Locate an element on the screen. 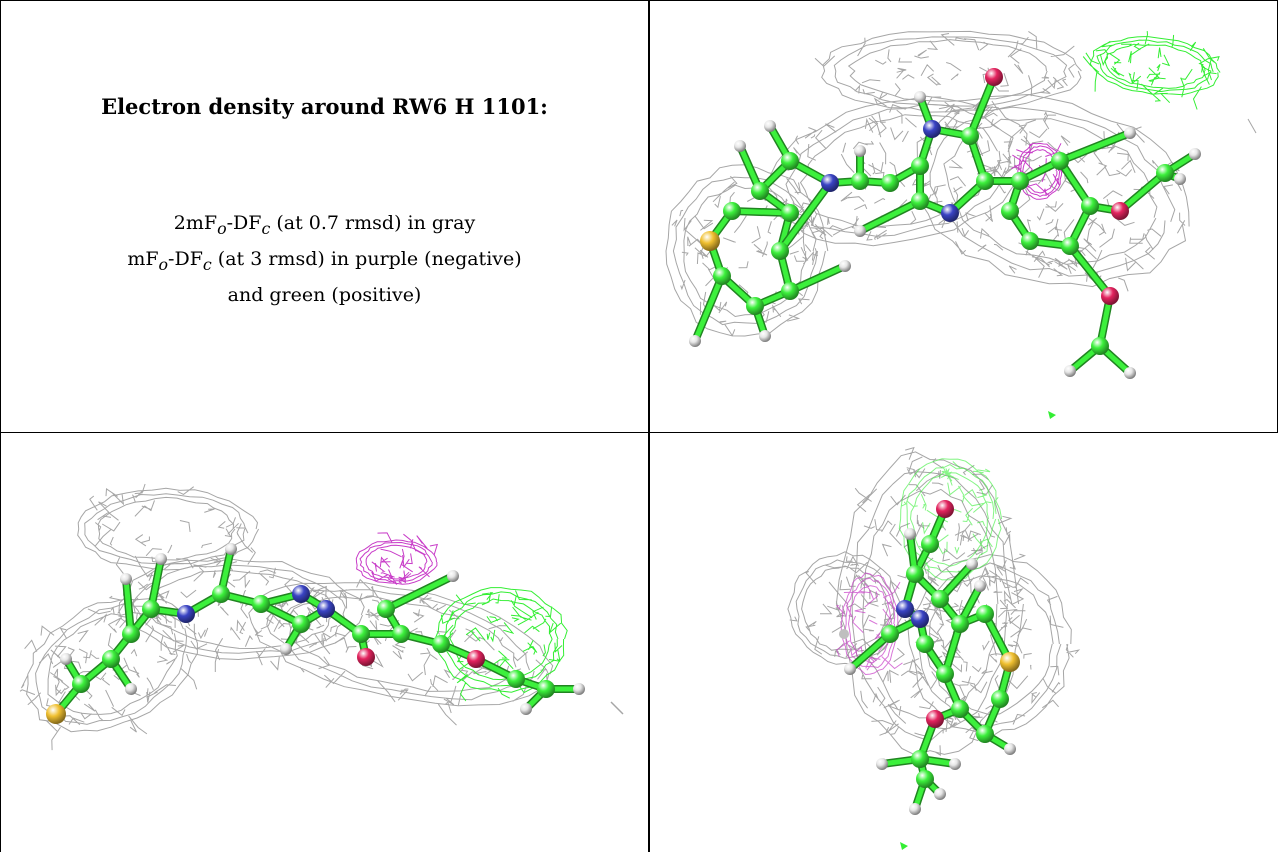 This screenshot has height=852, width=1278. mesh-2fofc-bicycle-lines is located at coordinates (1050, 192).